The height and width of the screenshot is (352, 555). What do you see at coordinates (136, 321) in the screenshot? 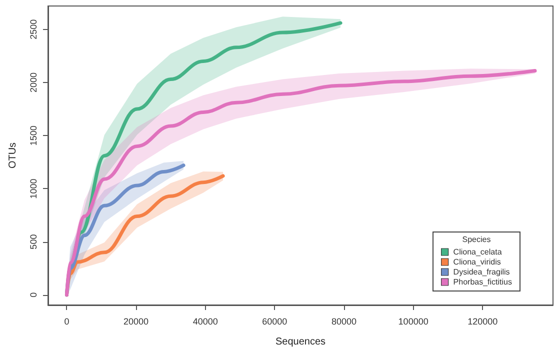
I see `x-tick-label: 20000` at bounding box center [136, 321].